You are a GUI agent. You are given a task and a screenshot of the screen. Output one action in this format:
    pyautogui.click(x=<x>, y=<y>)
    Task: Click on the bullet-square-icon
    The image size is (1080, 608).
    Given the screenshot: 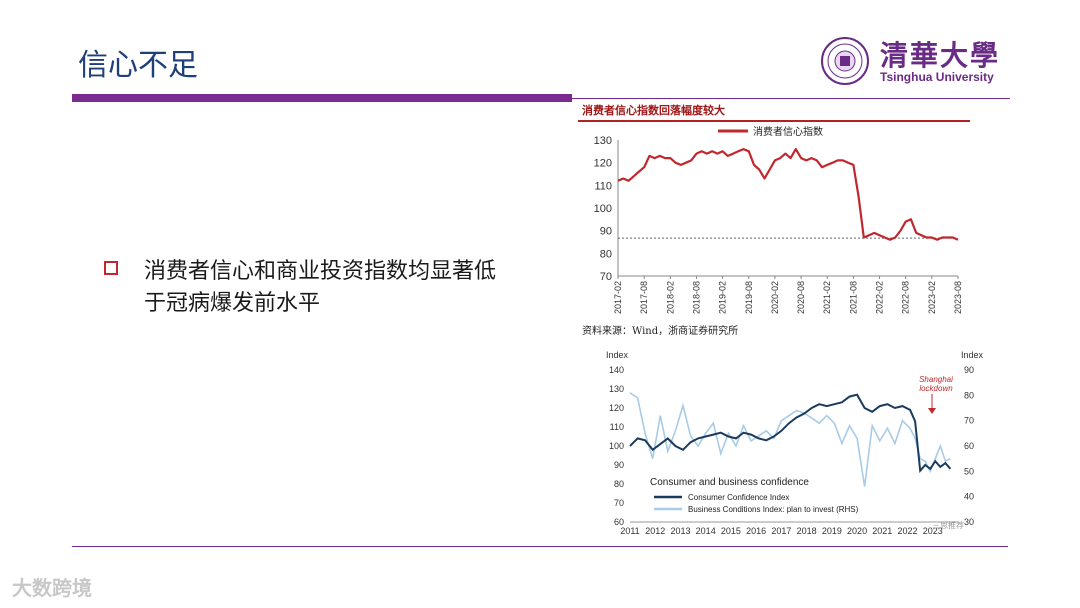 What is the action you would take?
    pyautogui.click(x=111, y=268)
    